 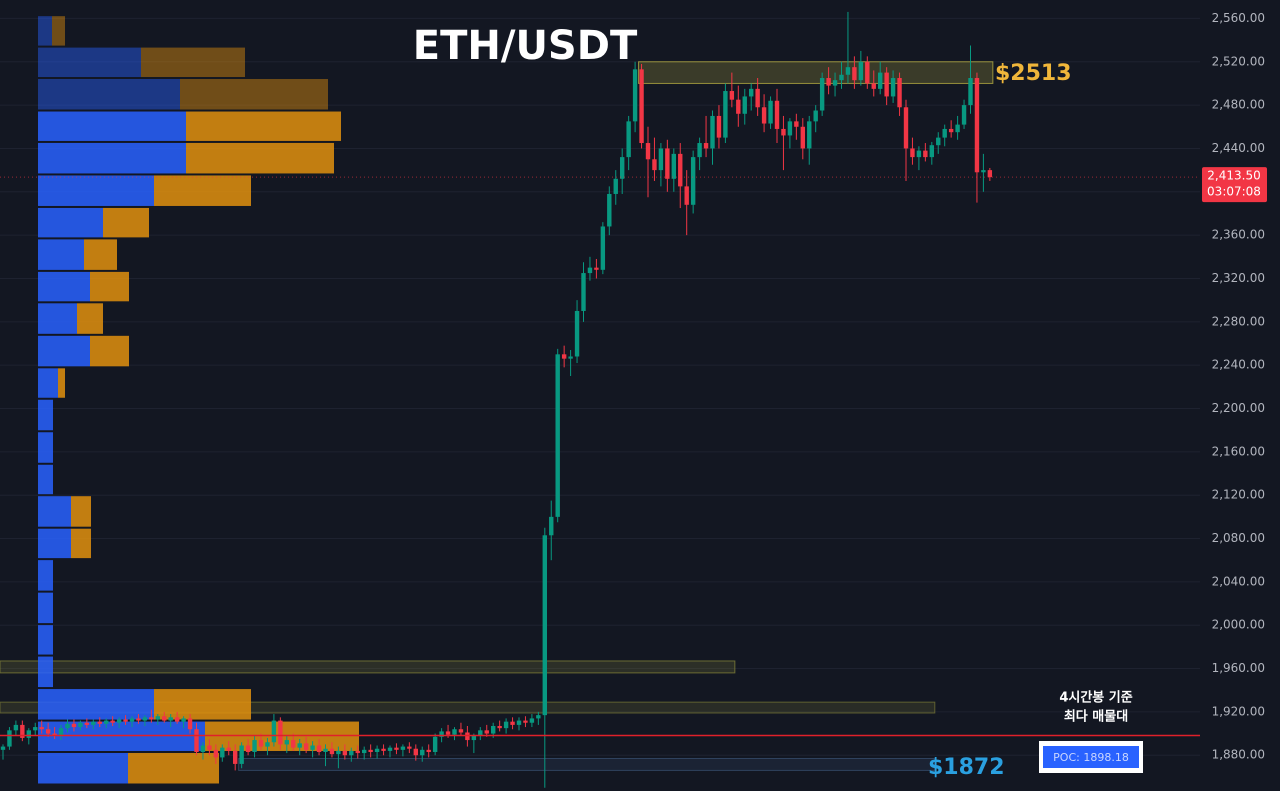 What do you see at coordinates (1238, 105) in the screenshot?
I see `y-tick-label: 2,480.00` at bounding box center [1238, 105].